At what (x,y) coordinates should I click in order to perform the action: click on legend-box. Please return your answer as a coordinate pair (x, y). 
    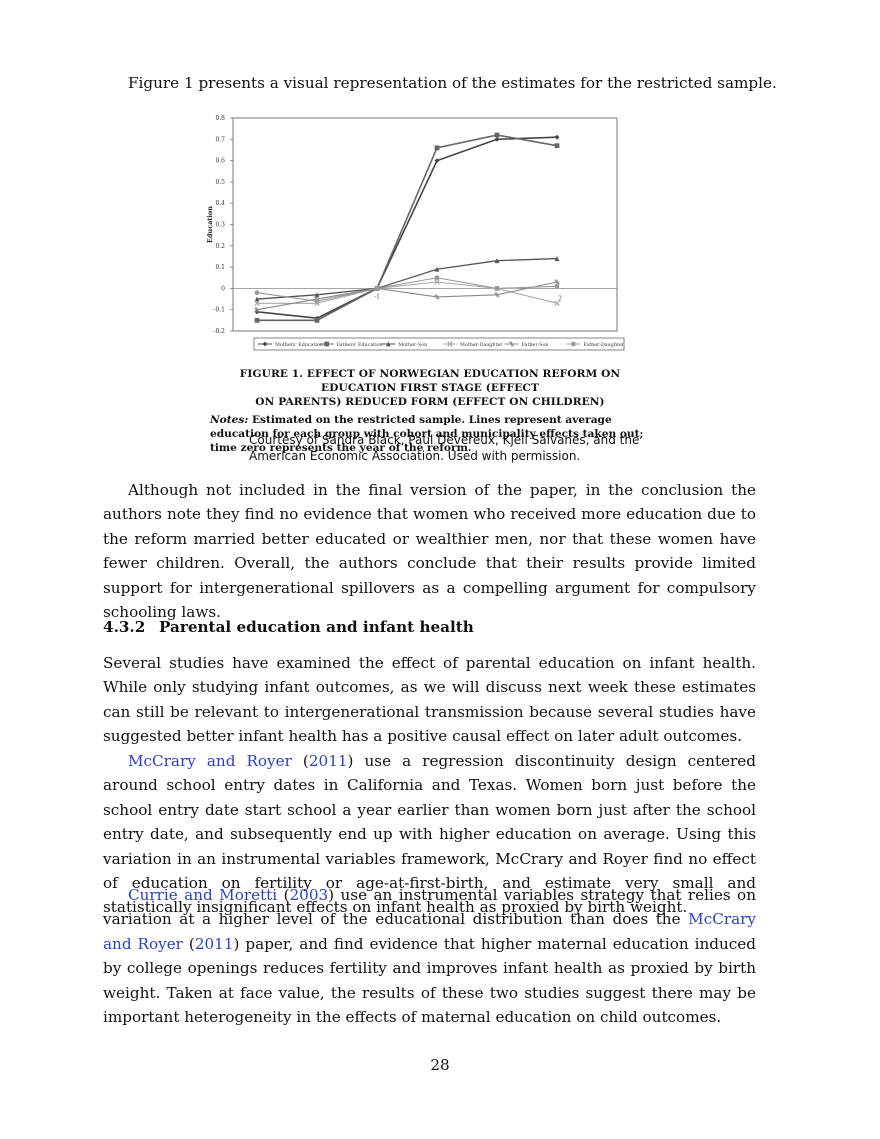
    Looking at the image, I should click on (439, 344).